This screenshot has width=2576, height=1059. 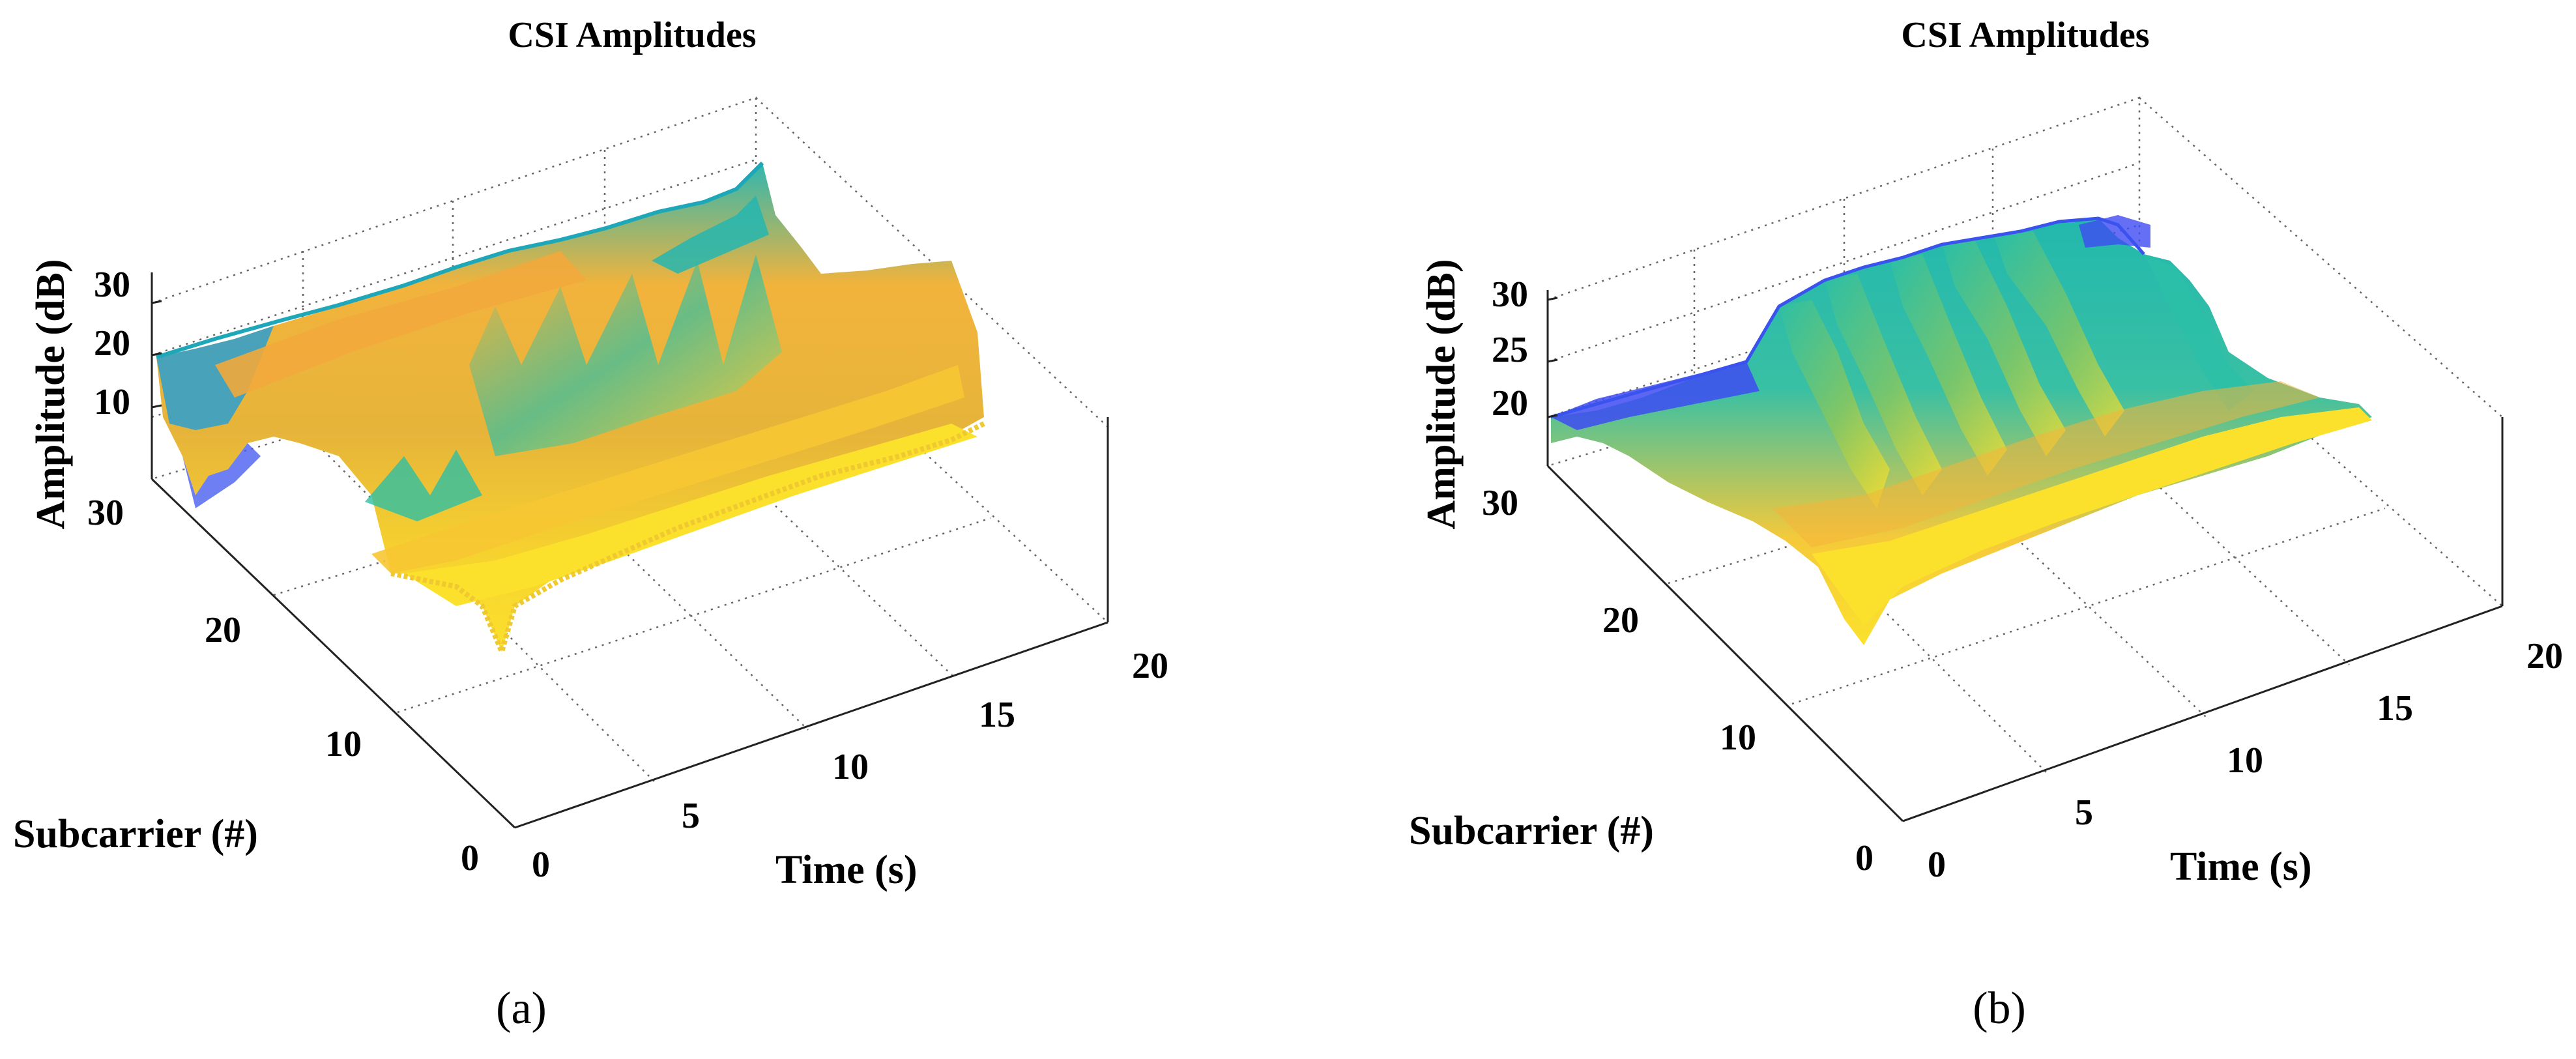 What do you see at coordinates (1500, 503) in the screenshot?
I see `panel-b-yticklabel-30: 30` at bounding box center [1500, 503].